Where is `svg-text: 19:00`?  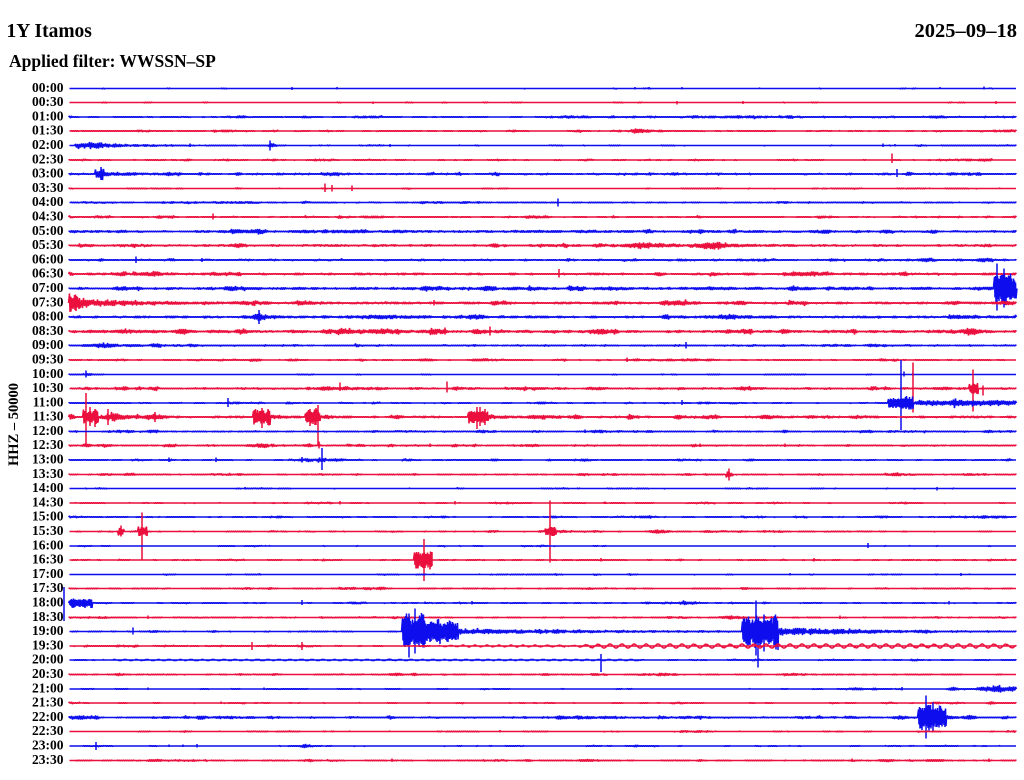 svg-text: 19:00 is located at coordinates (48, 630).